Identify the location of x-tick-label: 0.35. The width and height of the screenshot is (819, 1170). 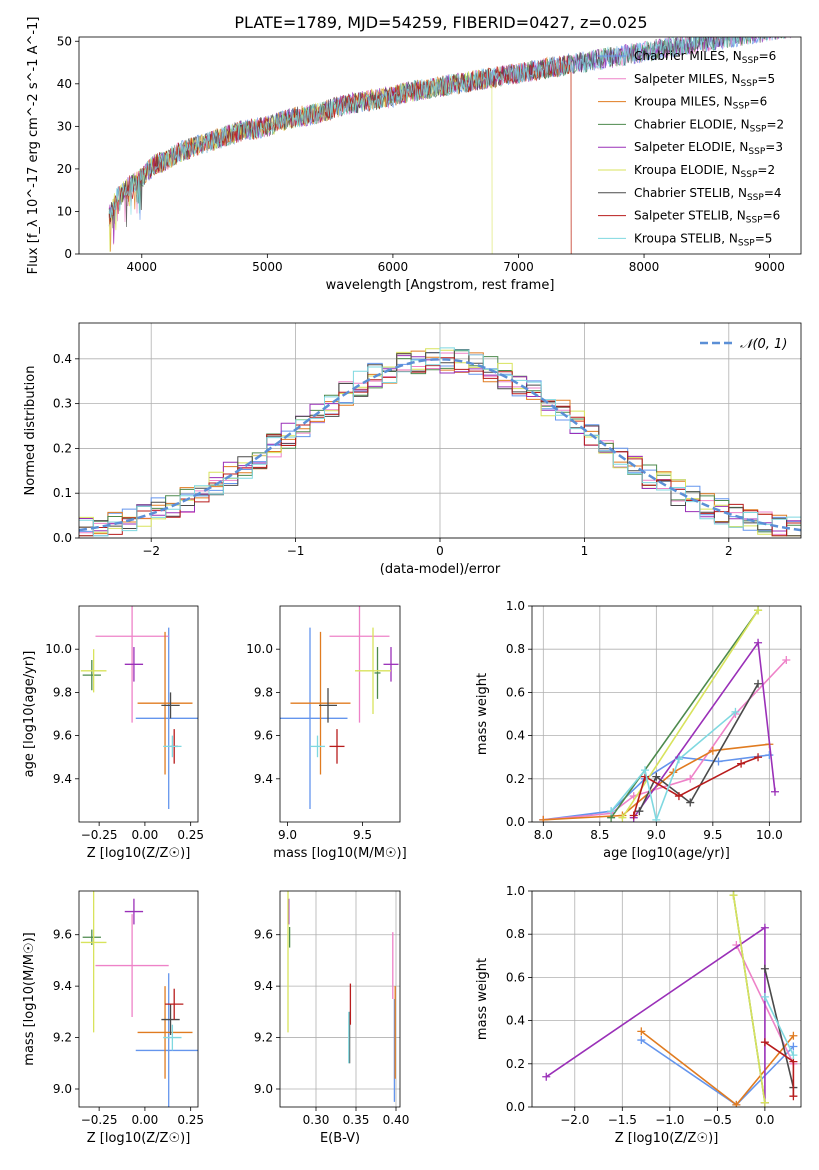
(356, 1120).